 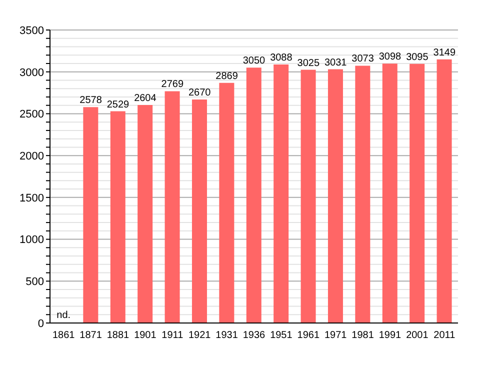 I want to click on y-tick-label: 0, so click(x=41, y=324).